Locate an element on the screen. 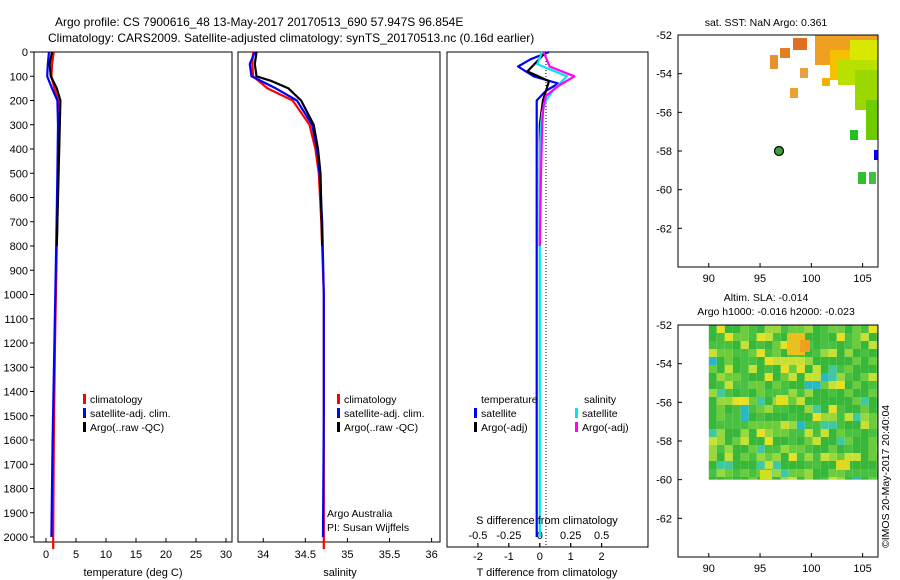  depth-tick-label: 1000 is located at coordinates (16, 296).